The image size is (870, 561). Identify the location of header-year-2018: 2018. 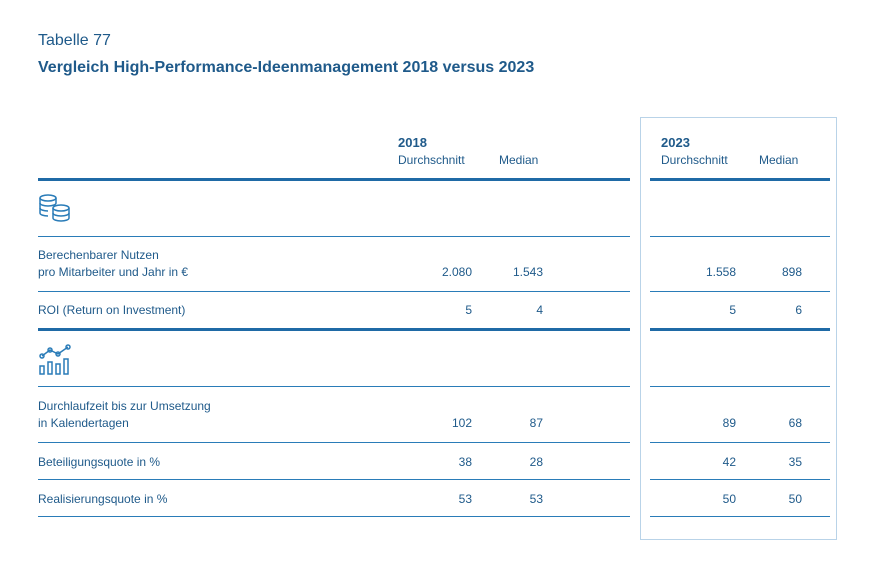
(412, 142).